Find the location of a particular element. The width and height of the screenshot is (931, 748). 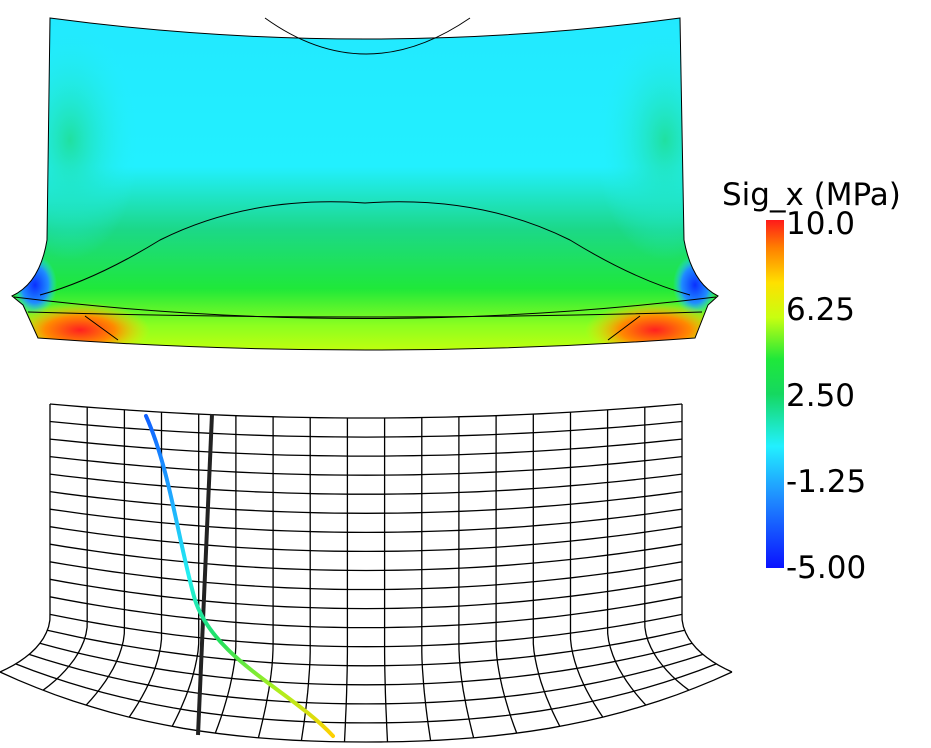

colorbar: Sig_x (MPa) 10.0 6.25 2.50 -1.25 -5.00 is located at coordinates (811, 381).